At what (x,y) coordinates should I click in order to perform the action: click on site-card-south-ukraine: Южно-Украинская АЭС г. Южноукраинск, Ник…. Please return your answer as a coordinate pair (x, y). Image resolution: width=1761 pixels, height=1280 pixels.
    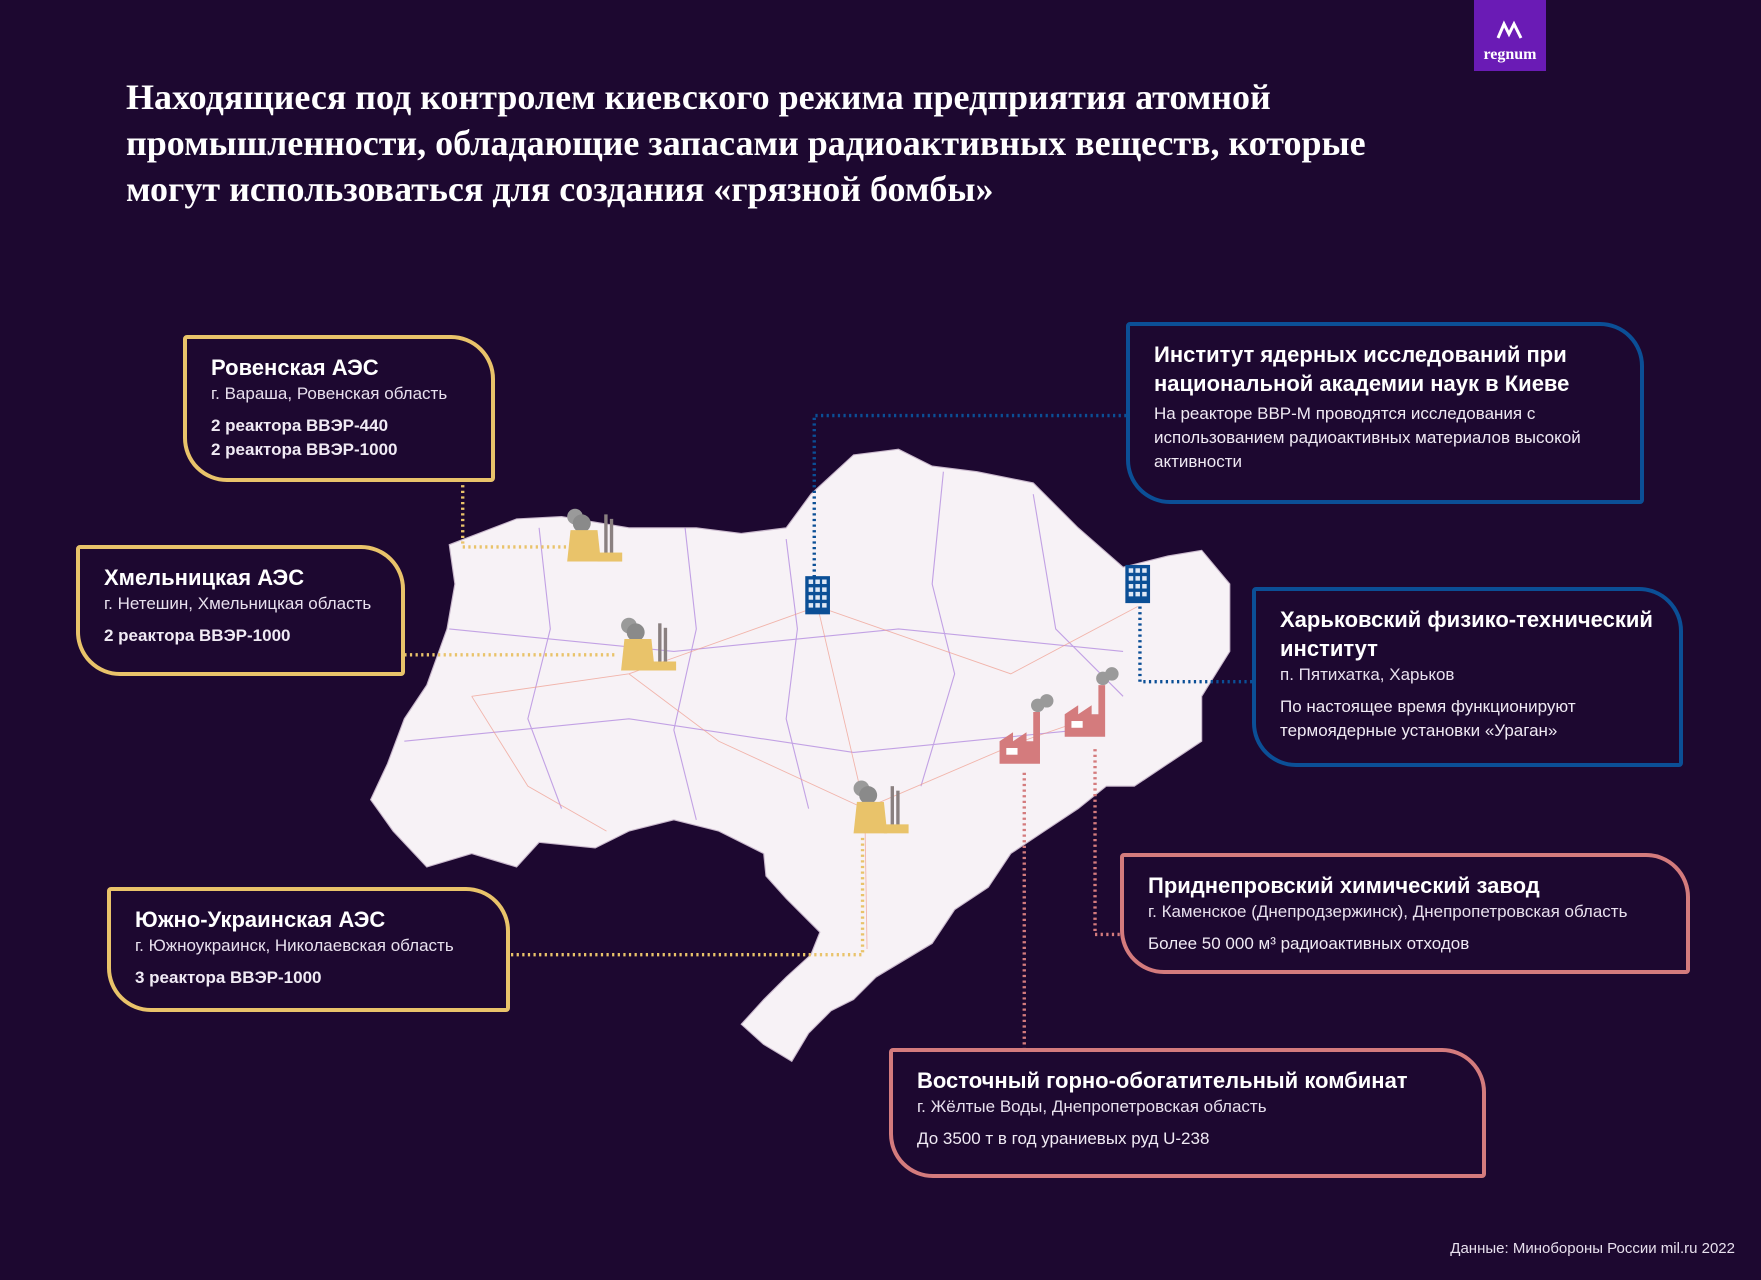
    Looking at the image, I should click on (308, 949).